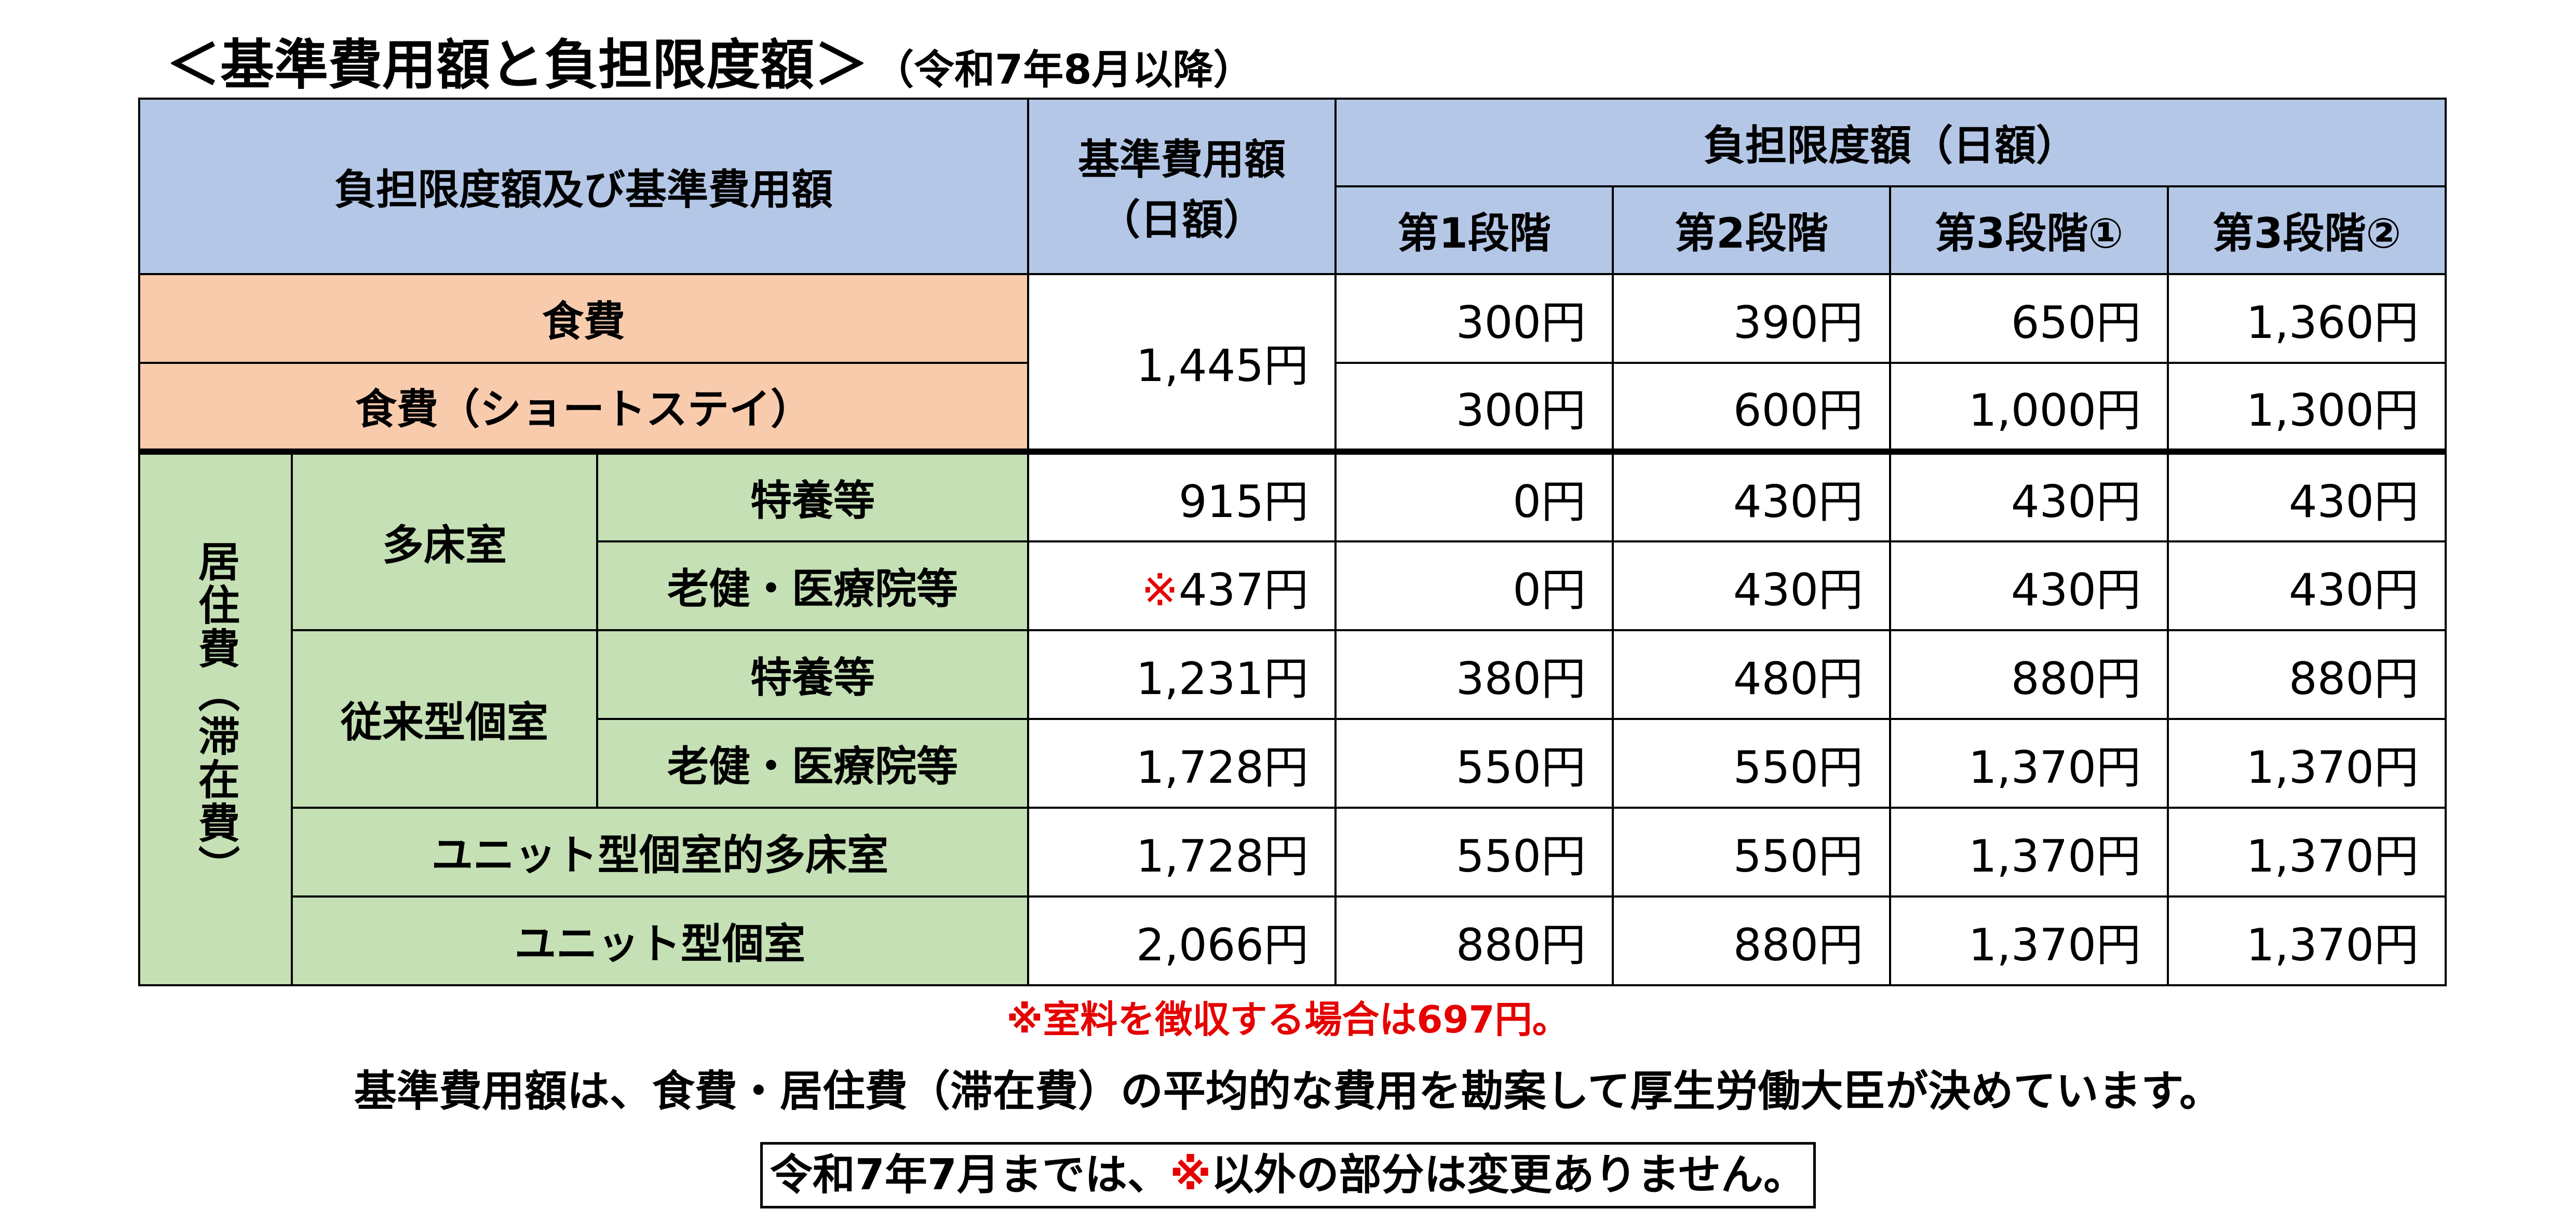 This screenshot has width=2576, height=1223. I want to click on multi-bed-tokuyo-label: 特養等, so click(813, 495).